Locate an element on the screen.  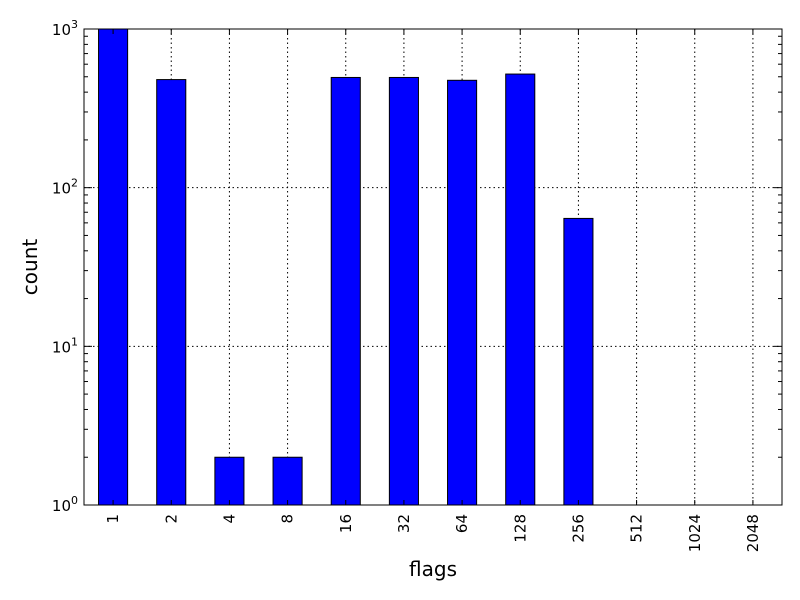
x-axis-label: flags is located at coordinates (433, 569).